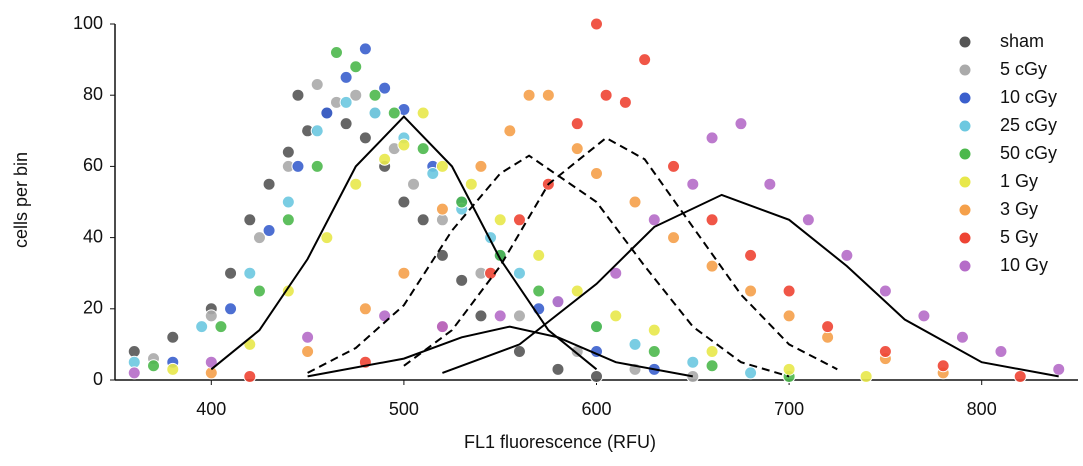 This screenshot has width=1083, height=466. Describe the element at coordinates (1019, 237) in the screenshot. I see `legend-label: 5 Gy` at that location.